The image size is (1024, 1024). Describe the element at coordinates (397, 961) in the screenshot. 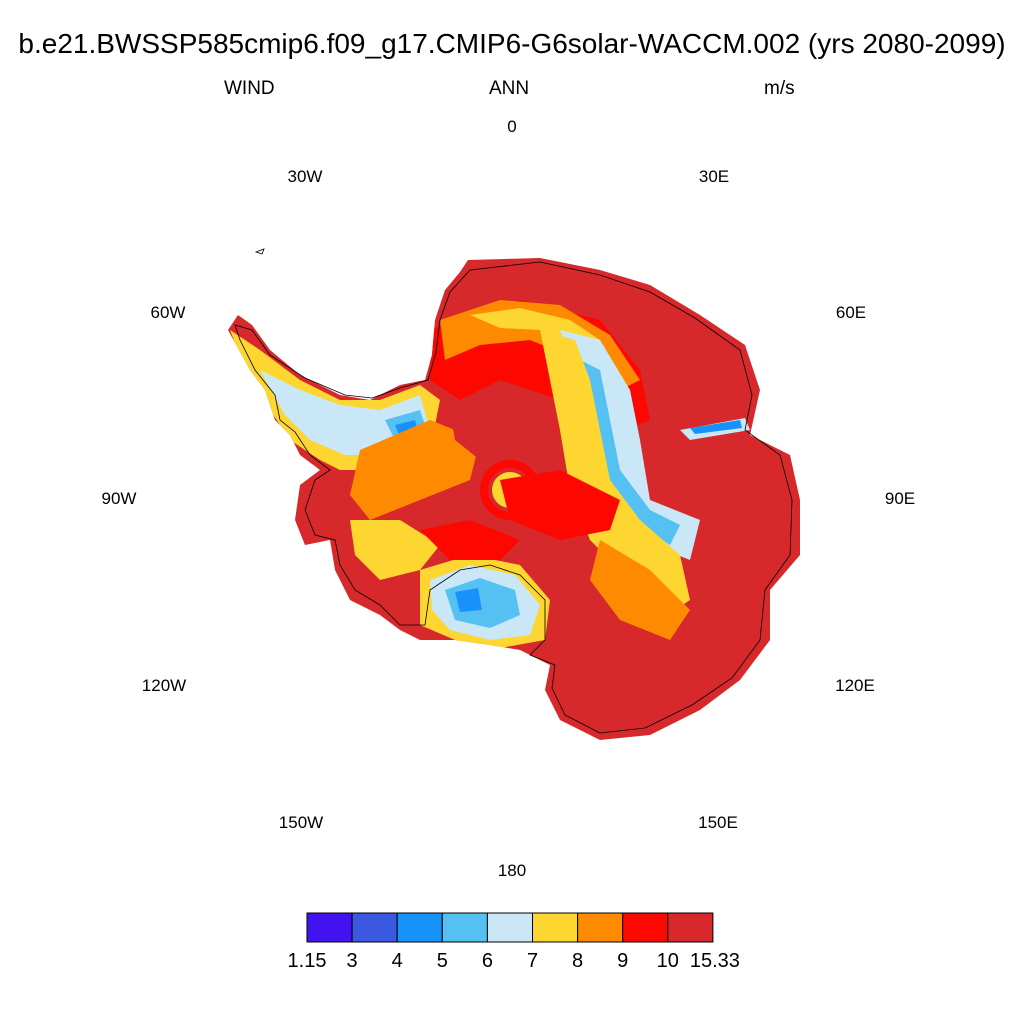

I see `colorbar-label-2: 4` at that location.